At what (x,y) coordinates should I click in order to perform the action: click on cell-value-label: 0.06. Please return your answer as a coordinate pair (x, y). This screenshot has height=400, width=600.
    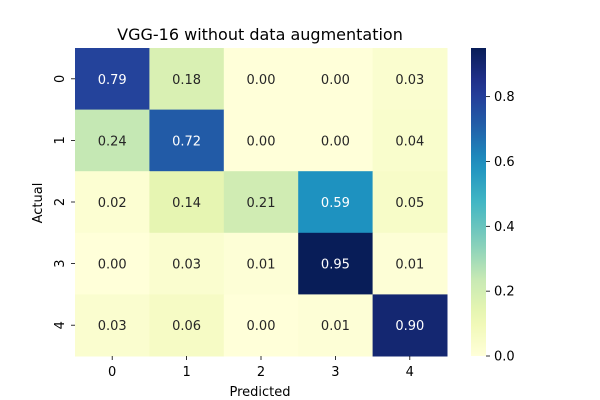
    Looking at the image, I should click on (186, 326).